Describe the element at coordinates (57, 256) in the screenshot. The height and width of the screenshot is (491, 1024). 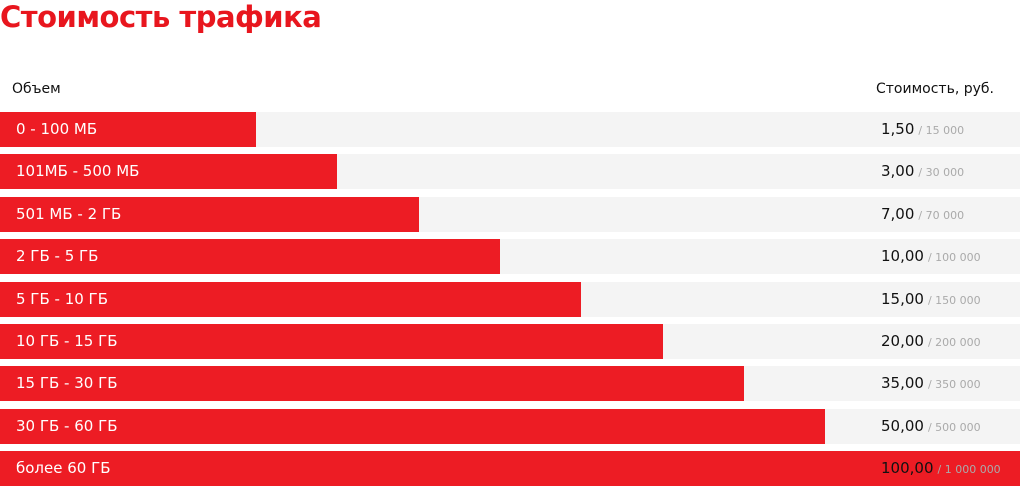
I see `volume-range: 2 ГБ - 5 ГБ` at that location.